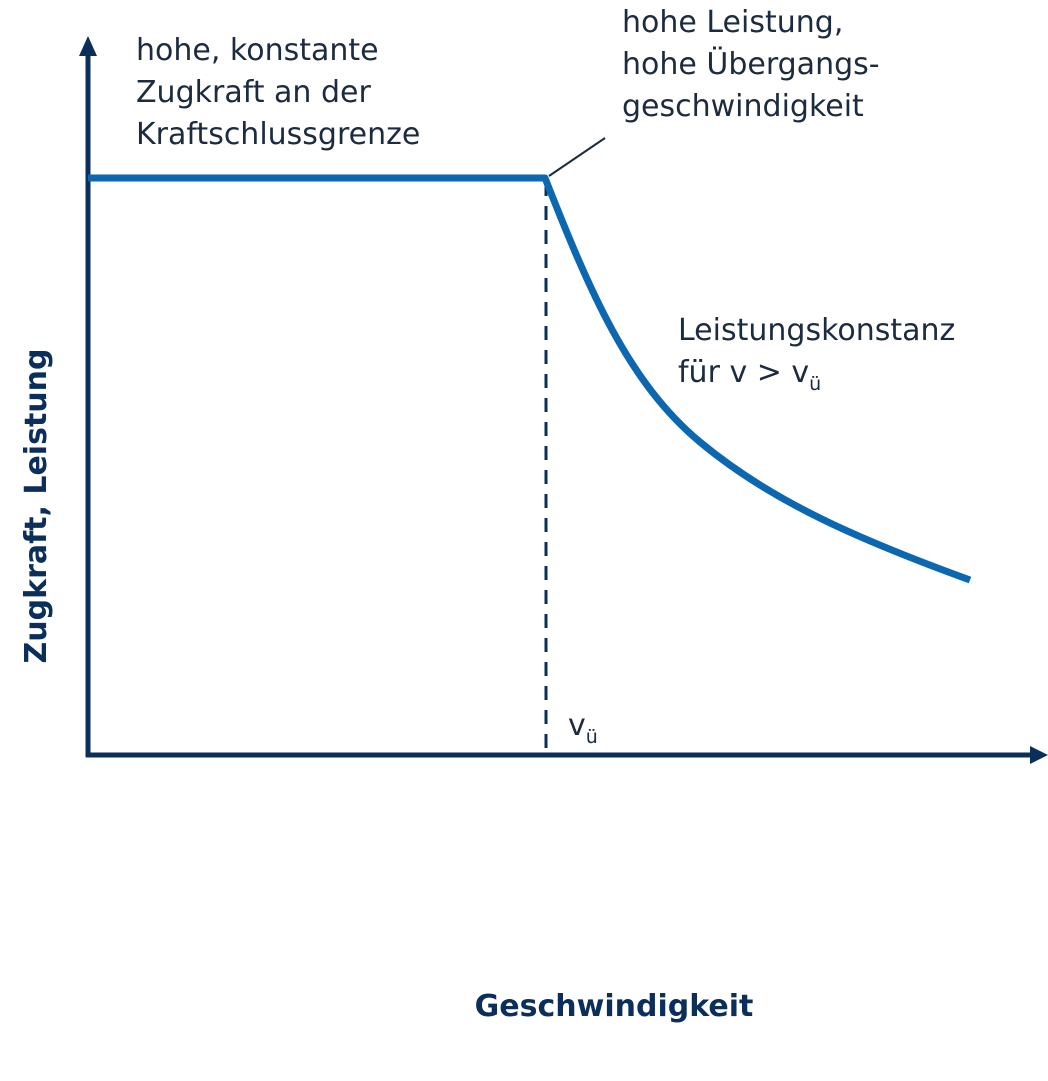 This screenshot has height=1081, width=1048. Describe the element at coordinates (257, 50) in the screenshot. I see `annotation-line: hohe, konstante` at that location.